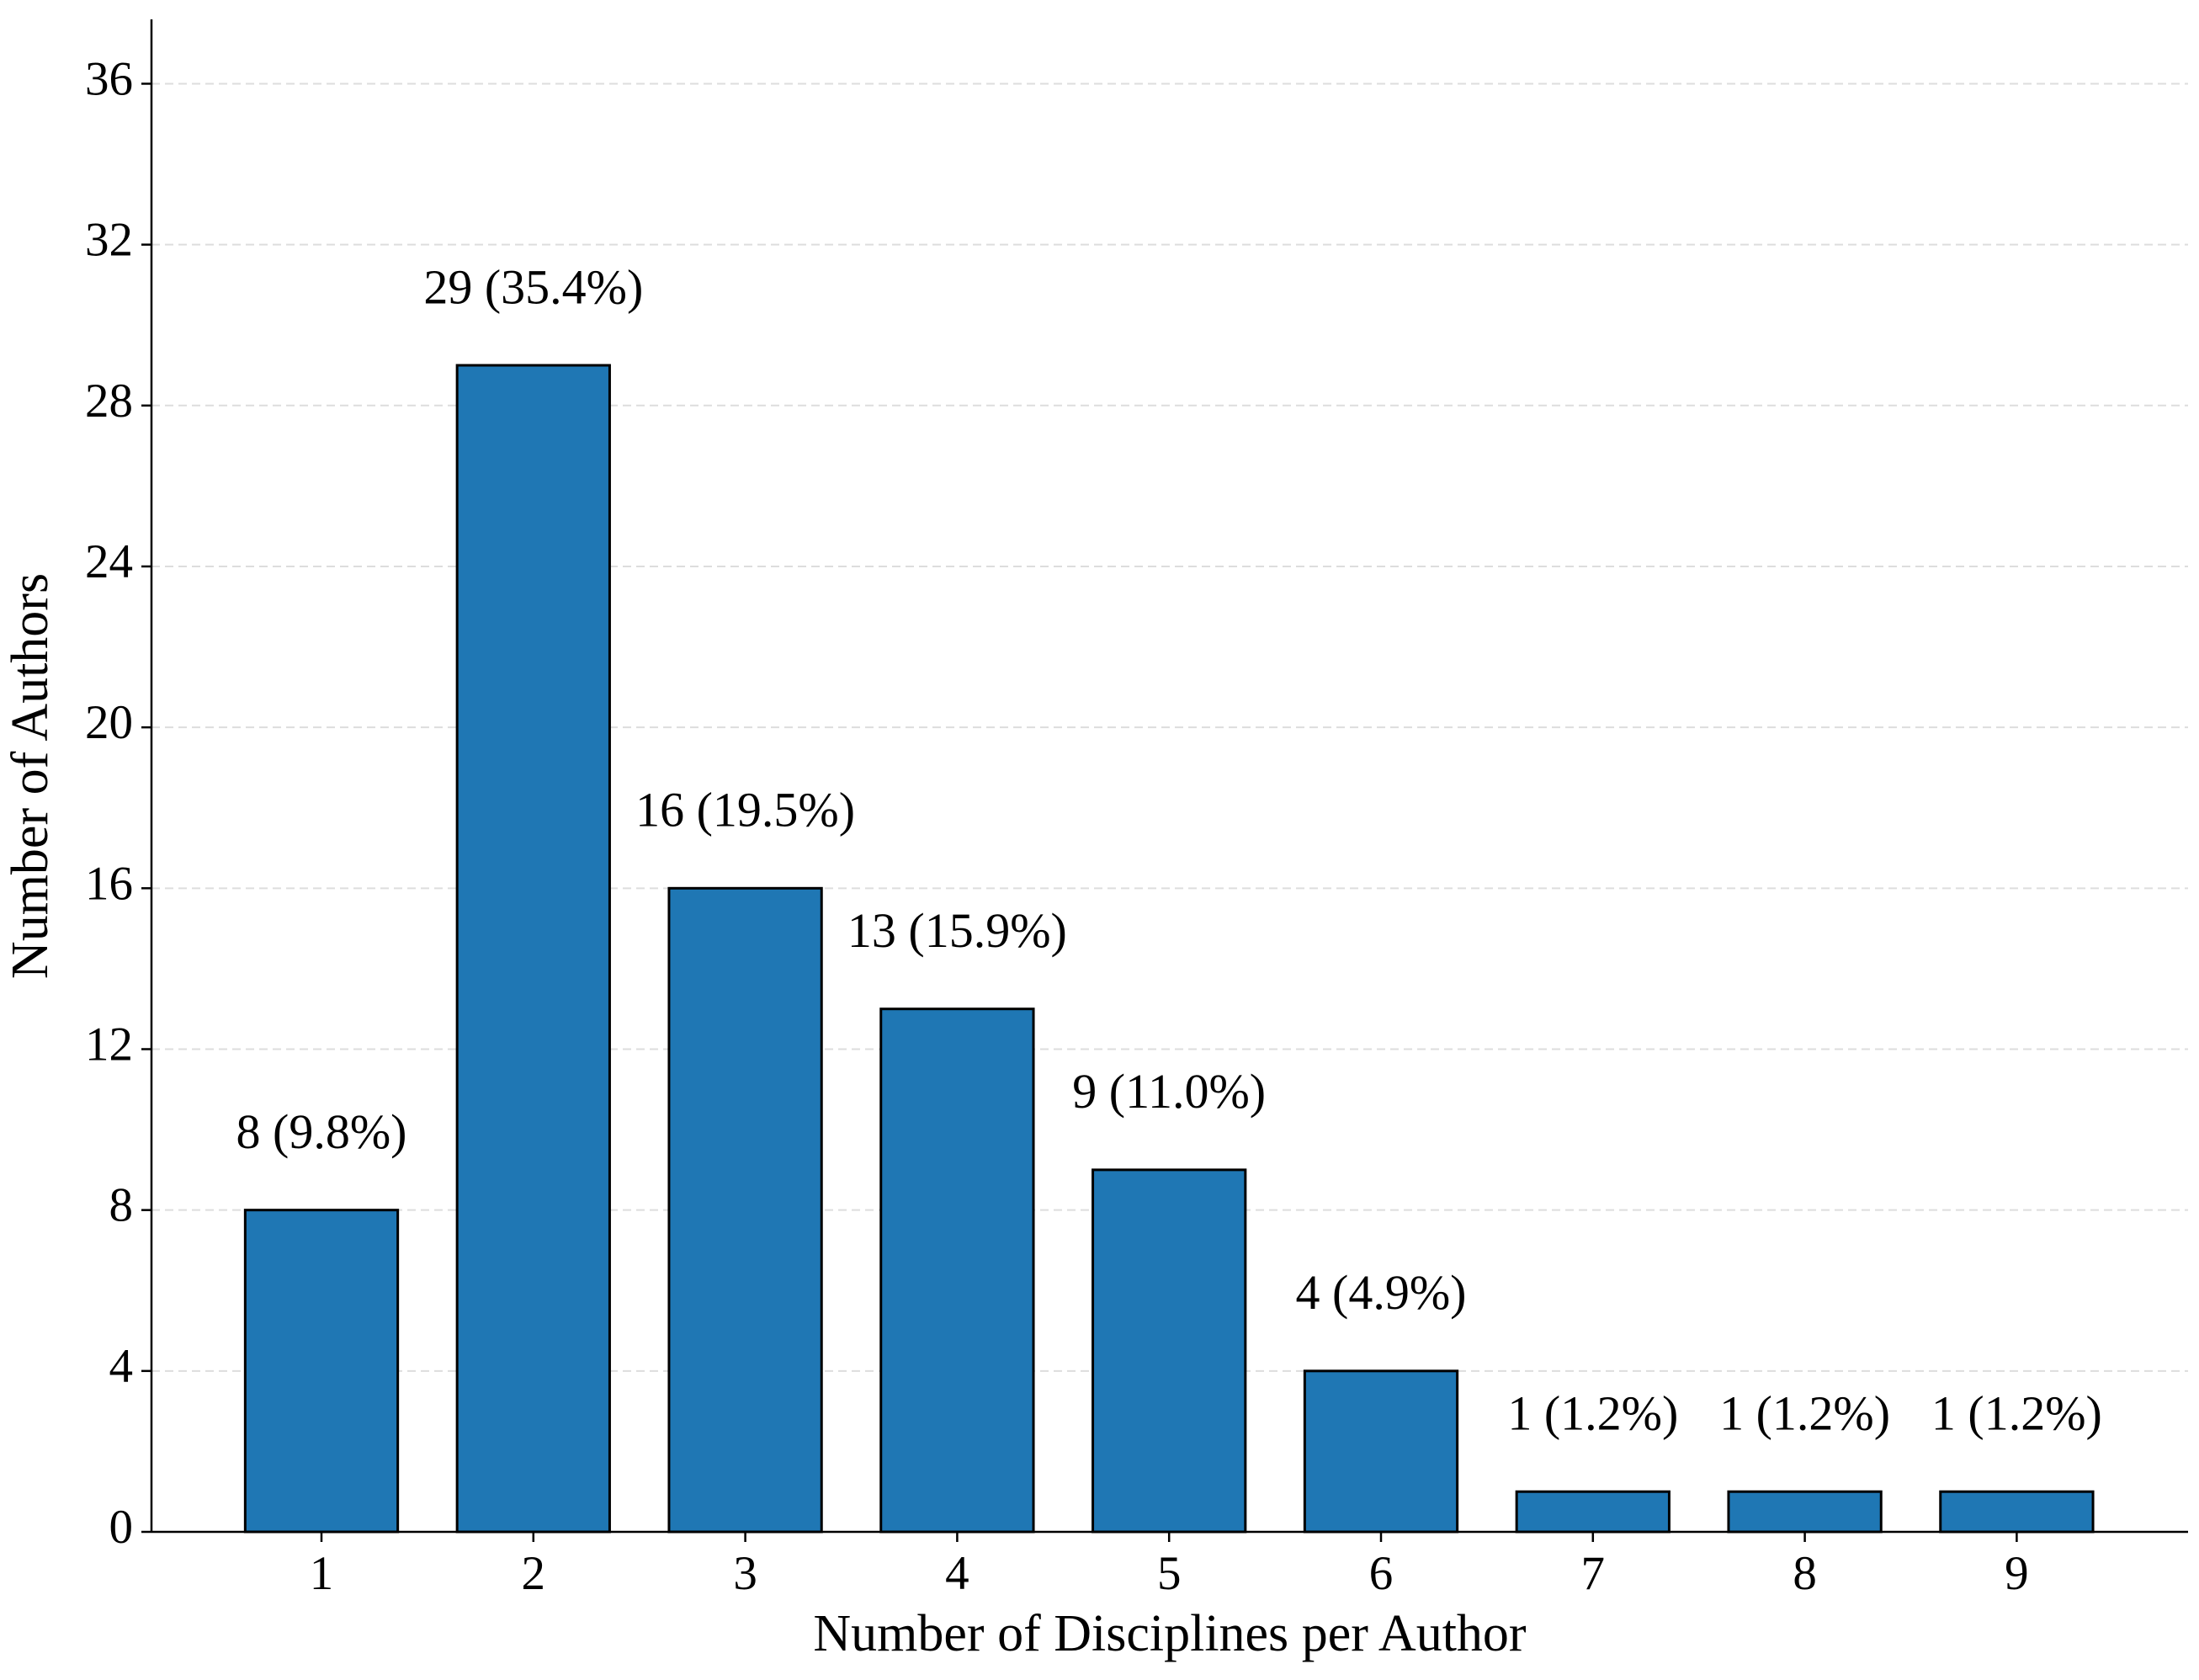  What do you see at coordinates (1170, 1633) in the screenshot?
I see `x-axis-label: Number of Disciplines per Author` at bounding box center [1170, 1633].